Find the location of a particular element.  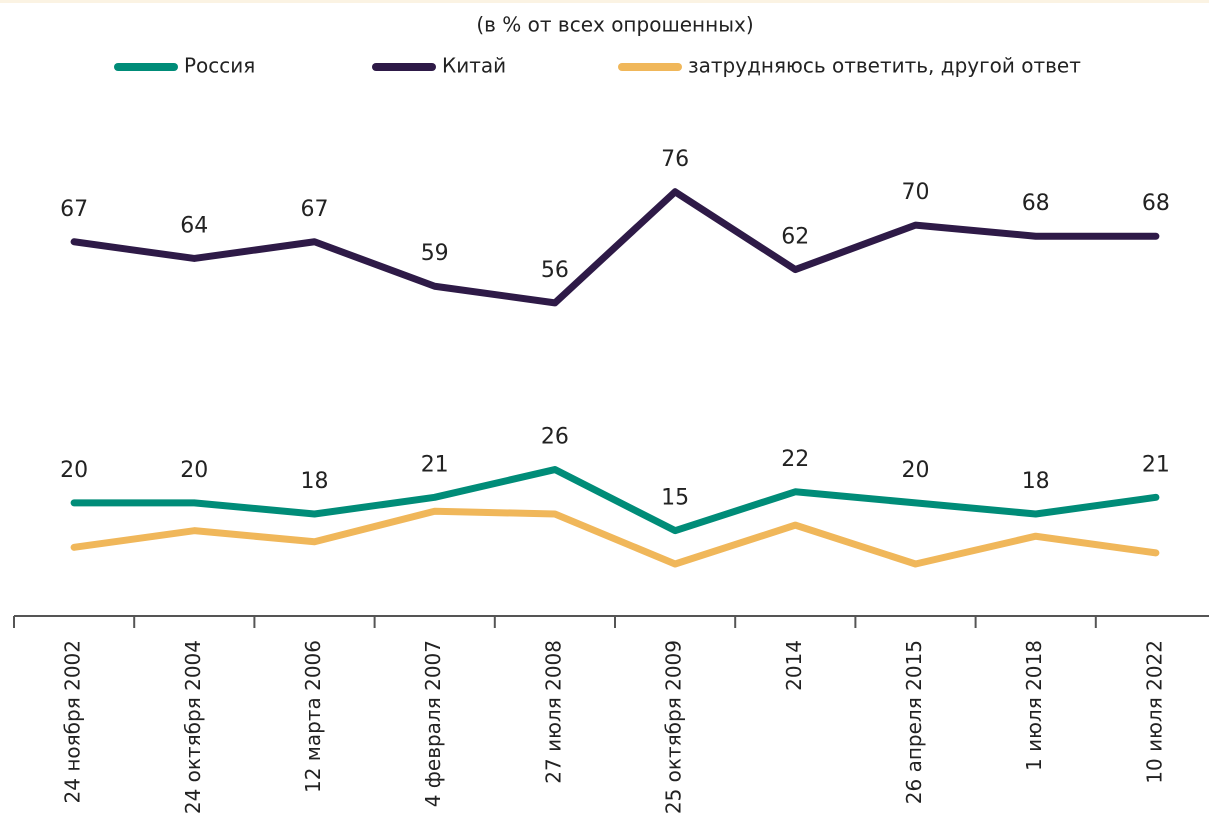

data-label: 76 is located at coordinates (675, 159).